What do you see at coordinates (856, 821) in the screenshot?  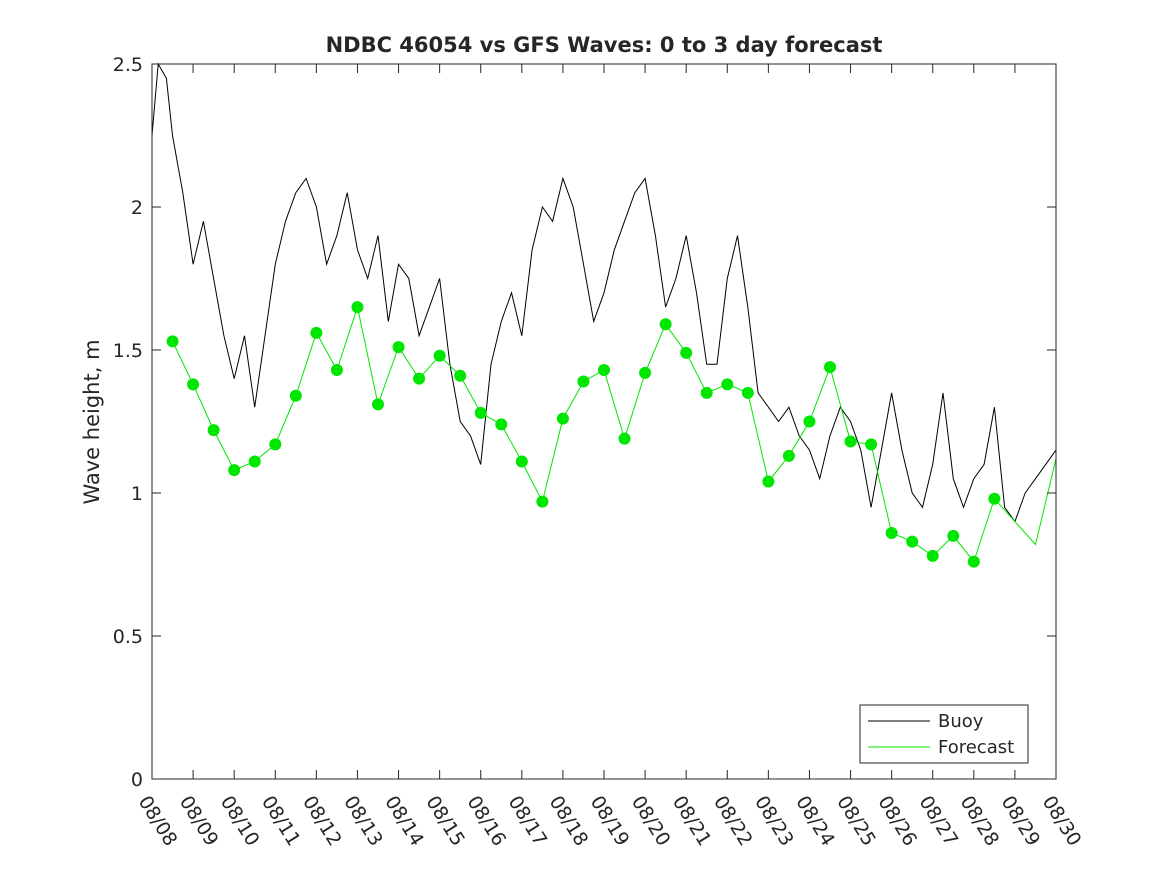 I see `x-tick-label: 08/25` at bounding box center [856, 821].